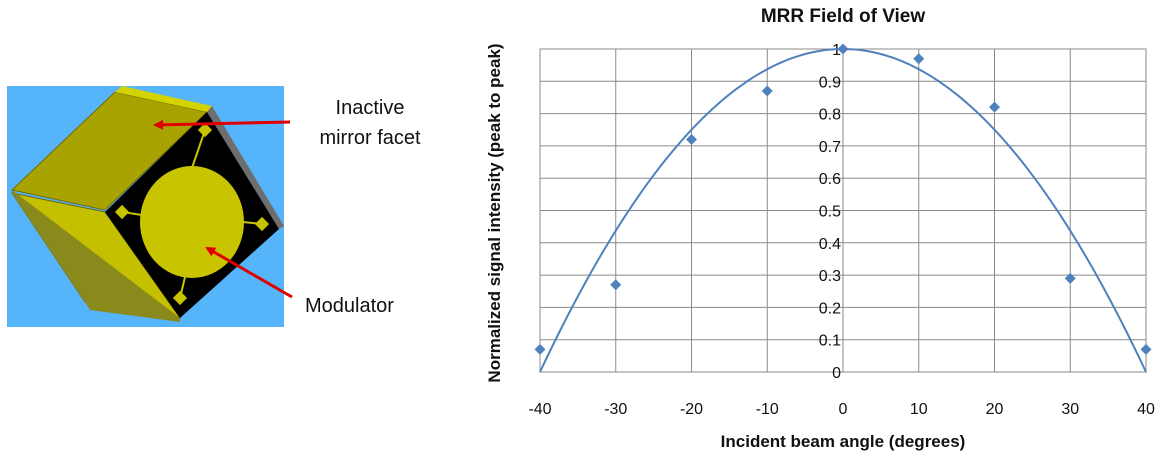 The width and height of the screenshot is (1165, 458). I want to click on y-tick-label: 0.8, so click(830, 115).